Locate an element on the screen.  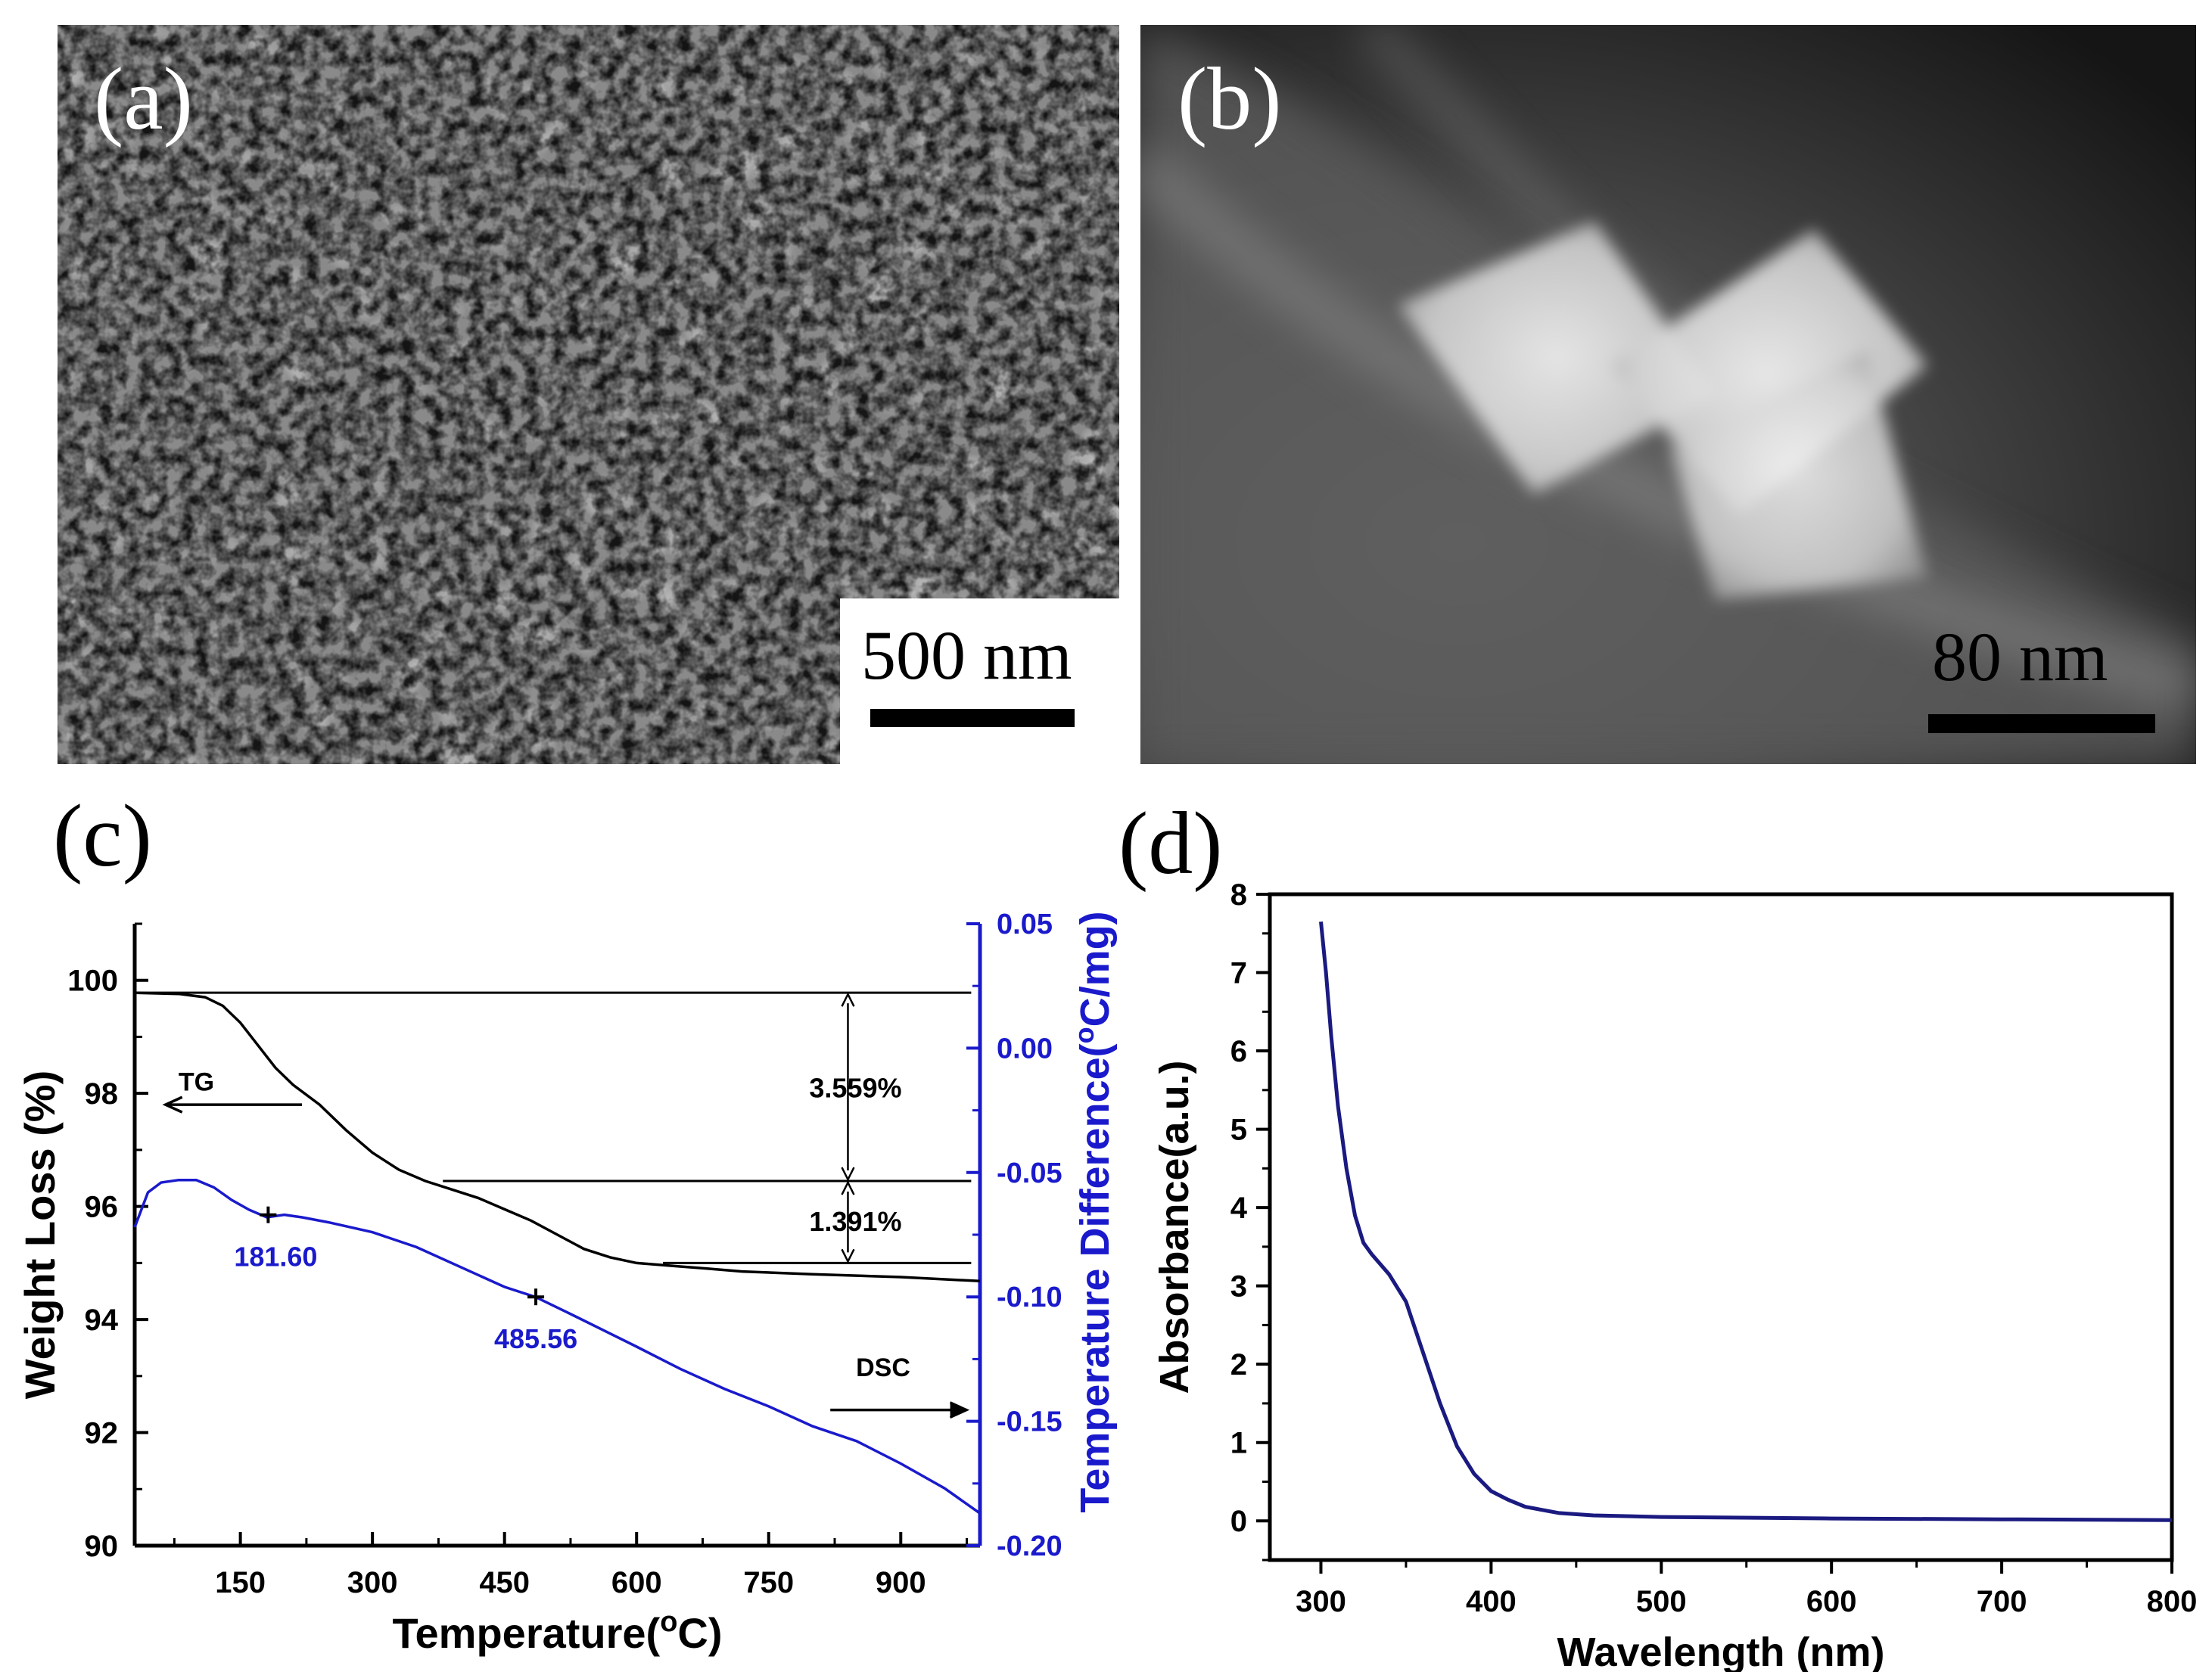
panel-c-label: (c) is located at coordinates (102, 835).